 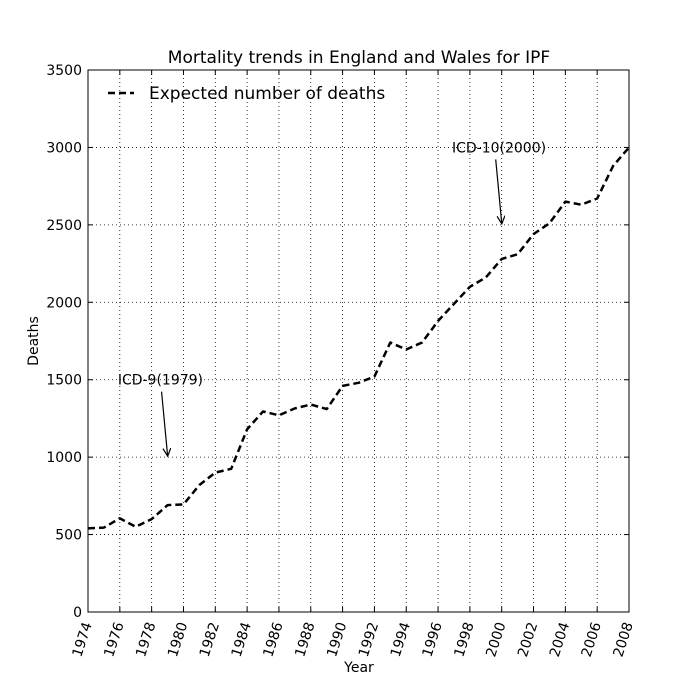 I want to click on x-tick-label: 1986, so click(x=274, y=639).